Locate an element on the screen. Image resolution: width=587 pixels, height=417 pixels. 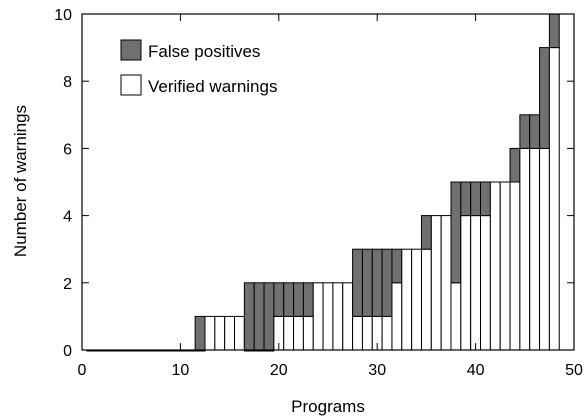
y-tick-label-0: 0 is located at coordinates (67, 351).